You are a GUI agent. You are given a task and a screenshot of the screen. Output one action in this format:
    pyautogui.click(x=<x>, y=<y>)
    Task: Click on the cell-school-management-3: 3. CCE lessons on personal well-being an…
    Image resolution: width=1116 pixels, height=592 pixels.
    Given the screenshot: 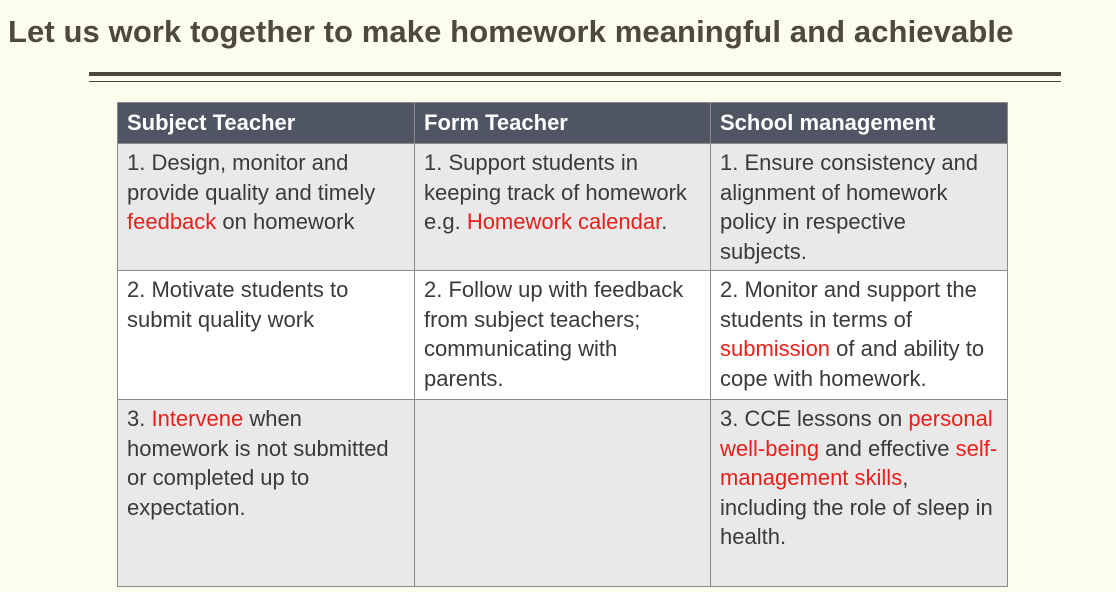 What is the action you would take?
    pyautogui.click(x=859, y=493)
    